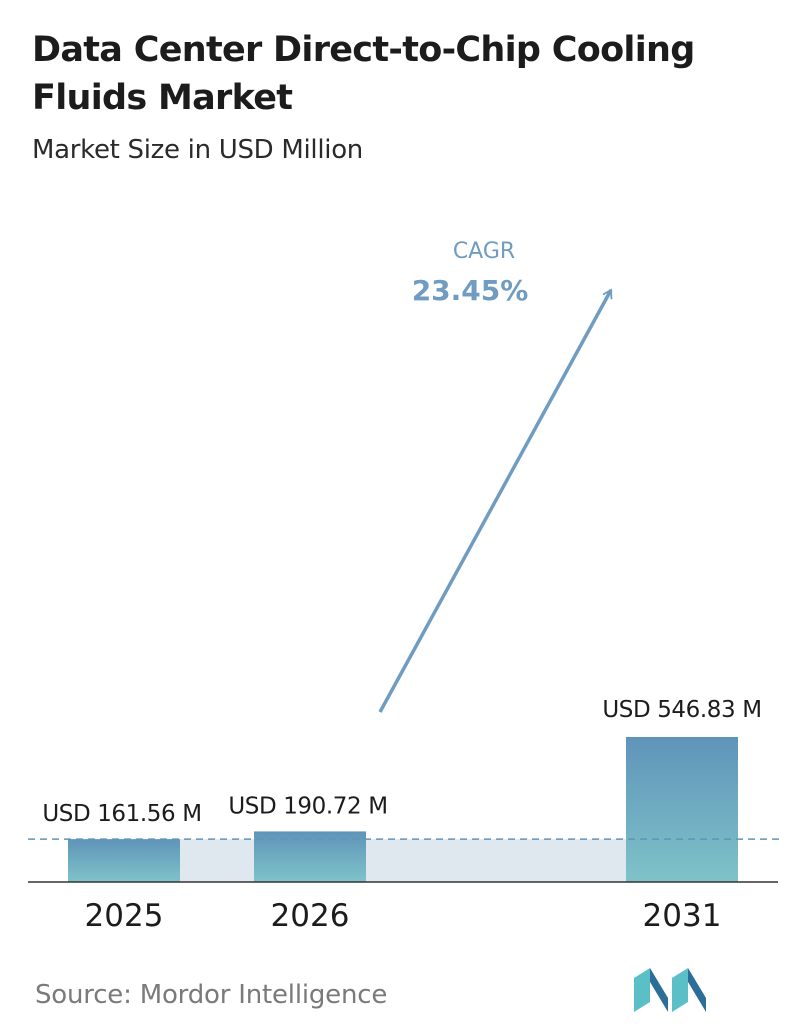 The width and height of the screenshot is (796, 1034). What do you see at coordinates (659, 990) in the screenshot?
I see `logo-mid-shape` at bounding box center [659, 990].